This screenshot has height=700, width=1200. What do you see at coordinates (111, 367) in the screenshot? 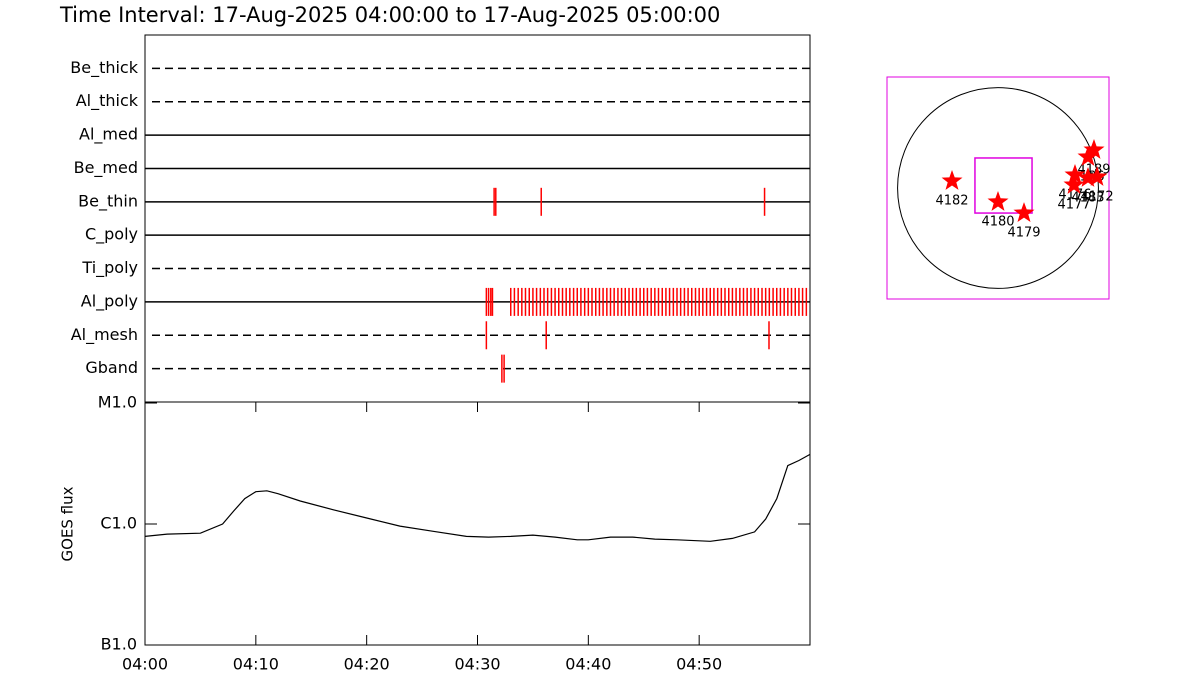
I see `row-label: Gband` at bounding box center [111, 367].